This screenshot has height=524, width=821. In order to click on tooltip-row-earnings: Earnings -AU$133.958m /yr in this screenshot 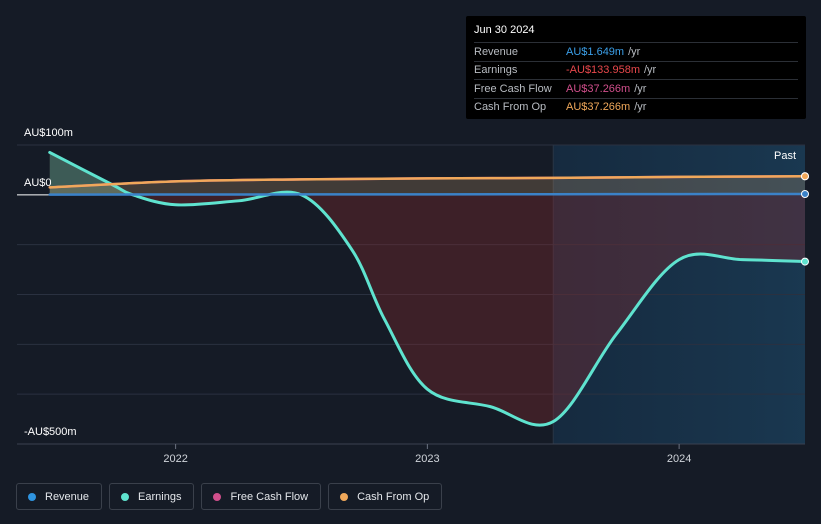, I will do `click(636, 70)`.